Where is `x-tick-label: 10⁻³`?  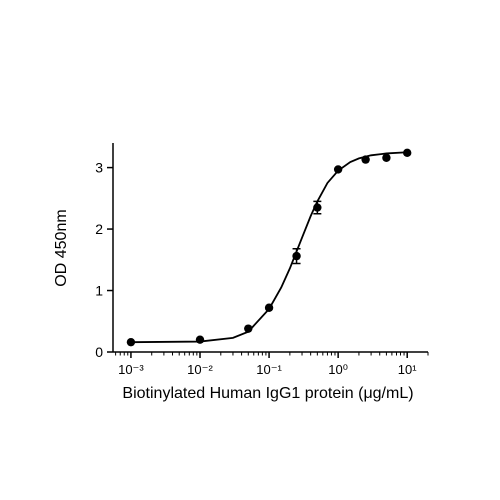 x-tick-label: 10⁻³ is located at coordinates (131, 369).